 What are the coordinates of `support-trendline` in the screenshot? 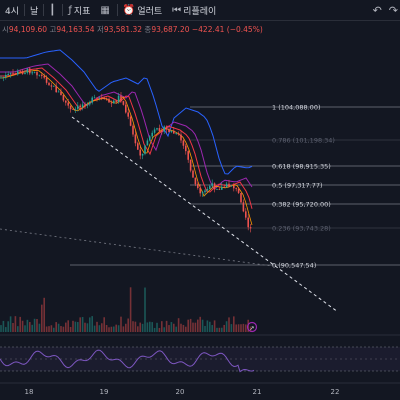 It's located at (136, 247).